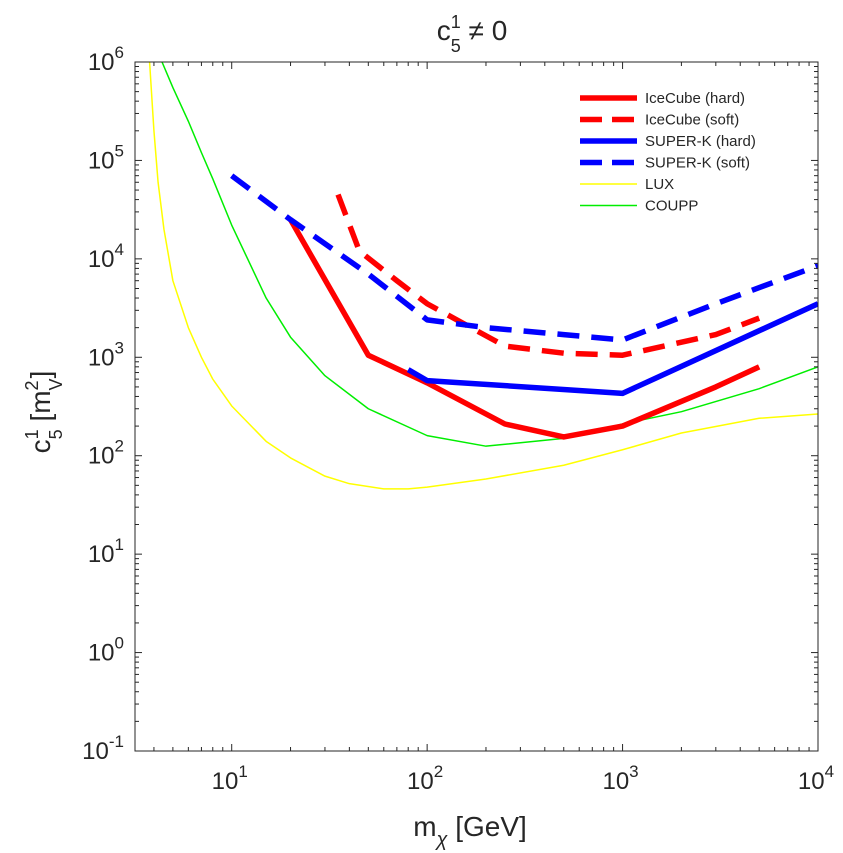  Describe the element at coordinates (472, 34) in the screenshot. I see `chart-title: c1 5 ≠ 0` at that location.